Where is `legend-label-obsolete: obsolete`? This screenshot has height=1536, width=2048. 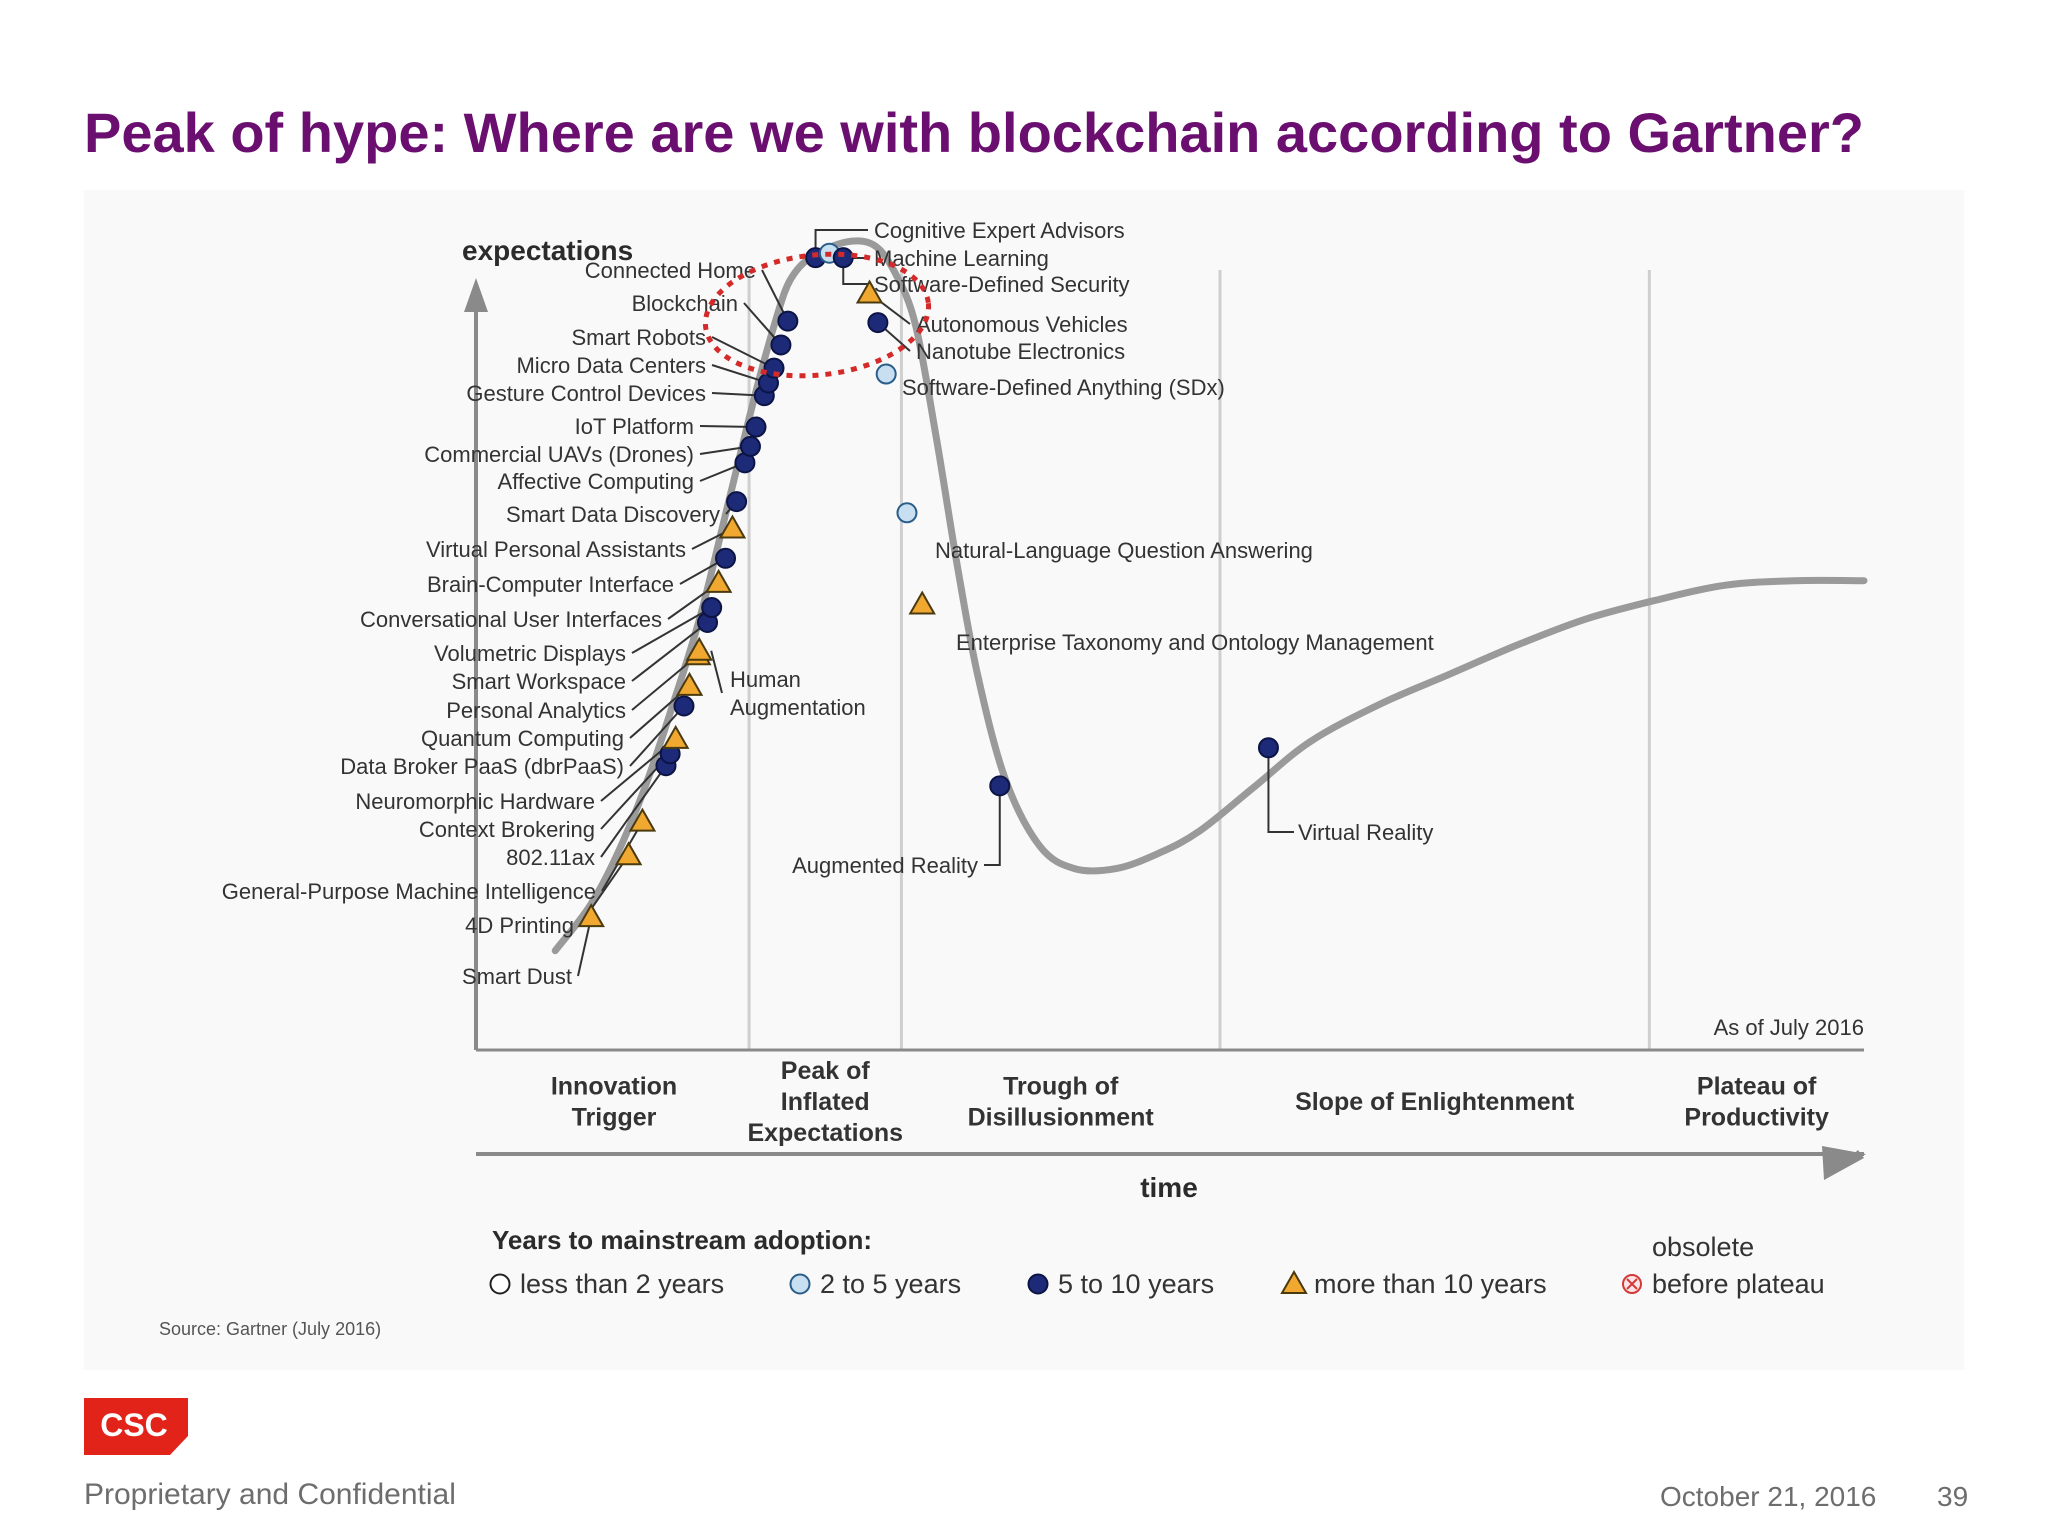 legend-label-obsolete: obsolete is located at coordinates (1703, 1247).